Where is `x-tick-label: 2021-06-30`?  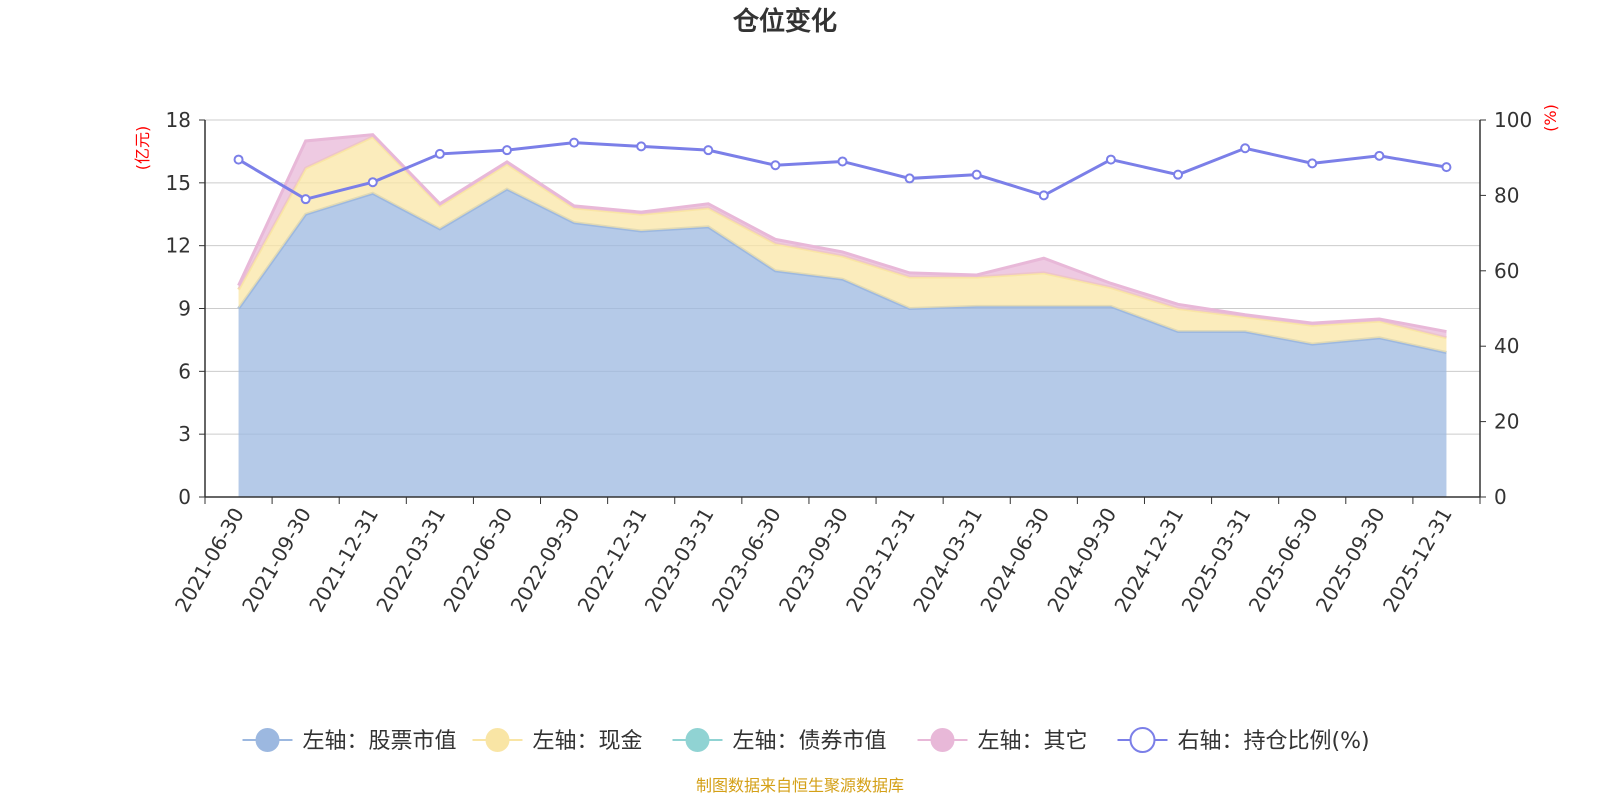 x-tick-label: 2021-06-30 is located at coordinates (209, 560).